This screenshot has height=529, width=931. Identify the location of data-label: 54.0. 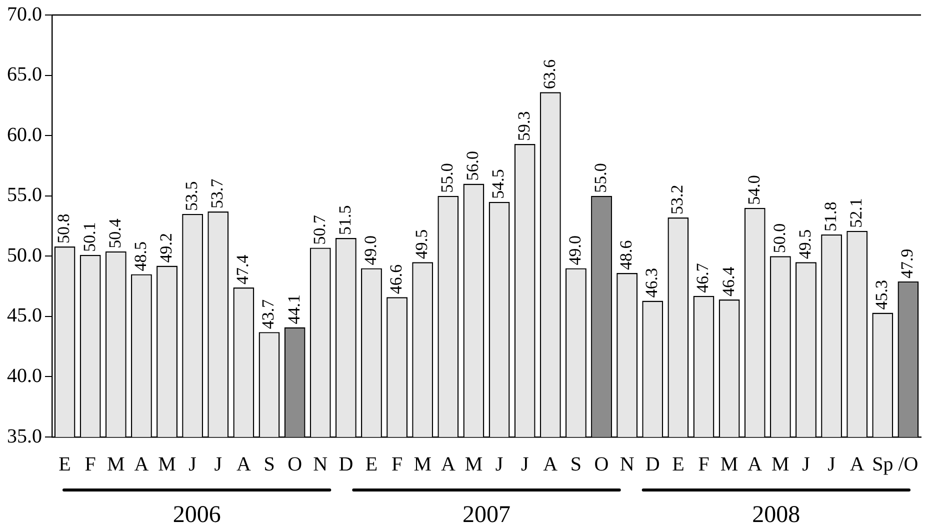
(754, 190).